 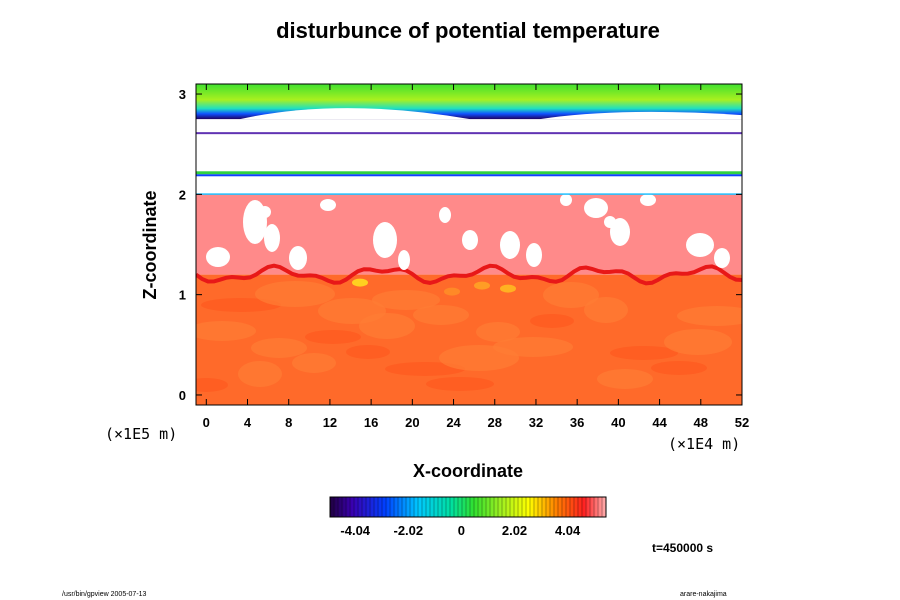 I want to click on colorbar-stripes, so click(x=468, y=507).